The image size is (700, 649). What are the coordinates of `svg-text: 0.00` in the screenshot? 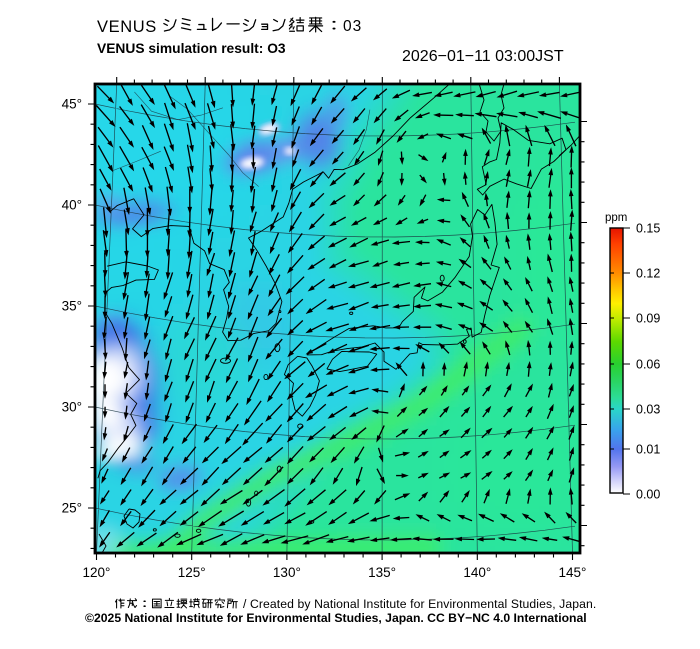 It's located at (648, 495).